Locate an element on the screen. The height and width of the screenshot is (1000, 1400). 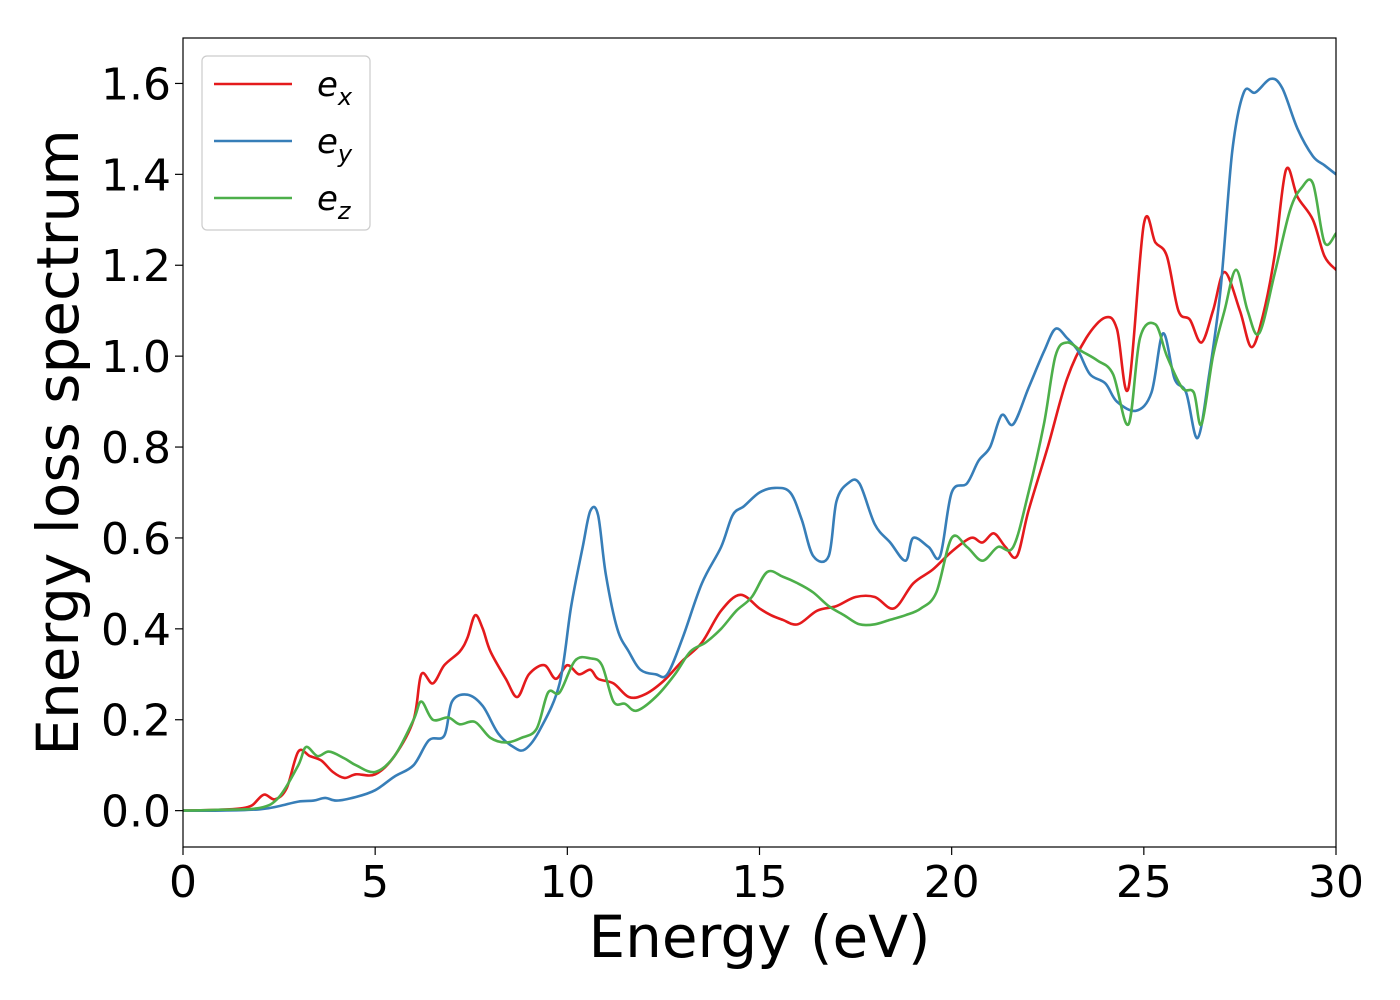
y-tick-label: 0.8 is located at coordinates (136, 448).